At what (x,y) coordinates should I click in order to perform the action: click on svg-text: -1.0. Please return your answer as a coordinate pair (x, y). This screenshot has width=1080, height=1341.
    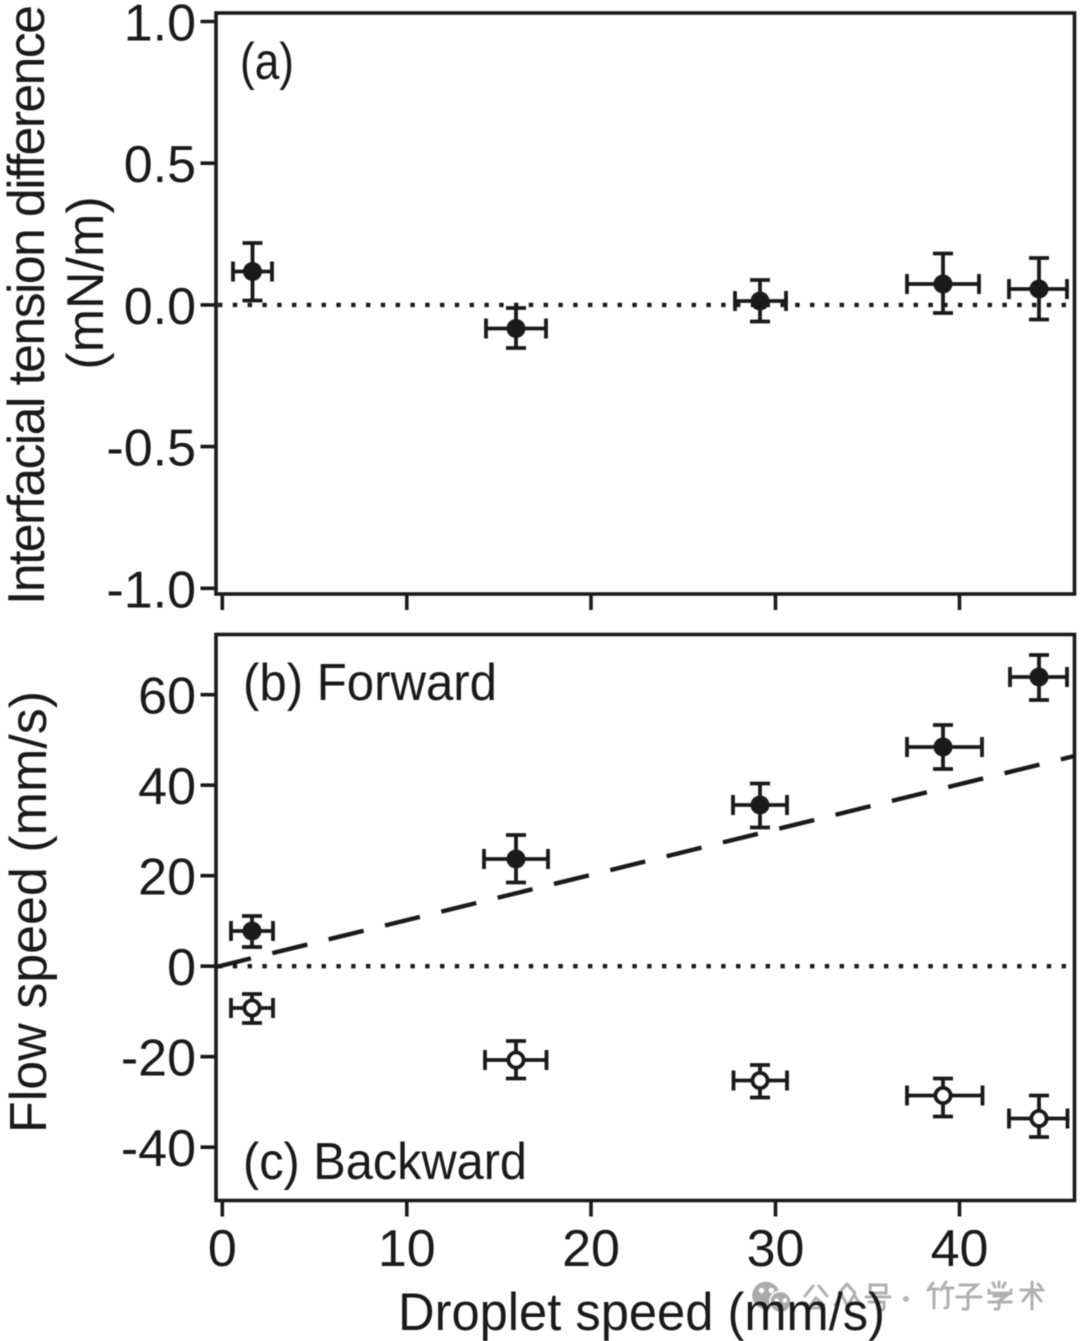
    Looking at the image, I should click on (151, 590).